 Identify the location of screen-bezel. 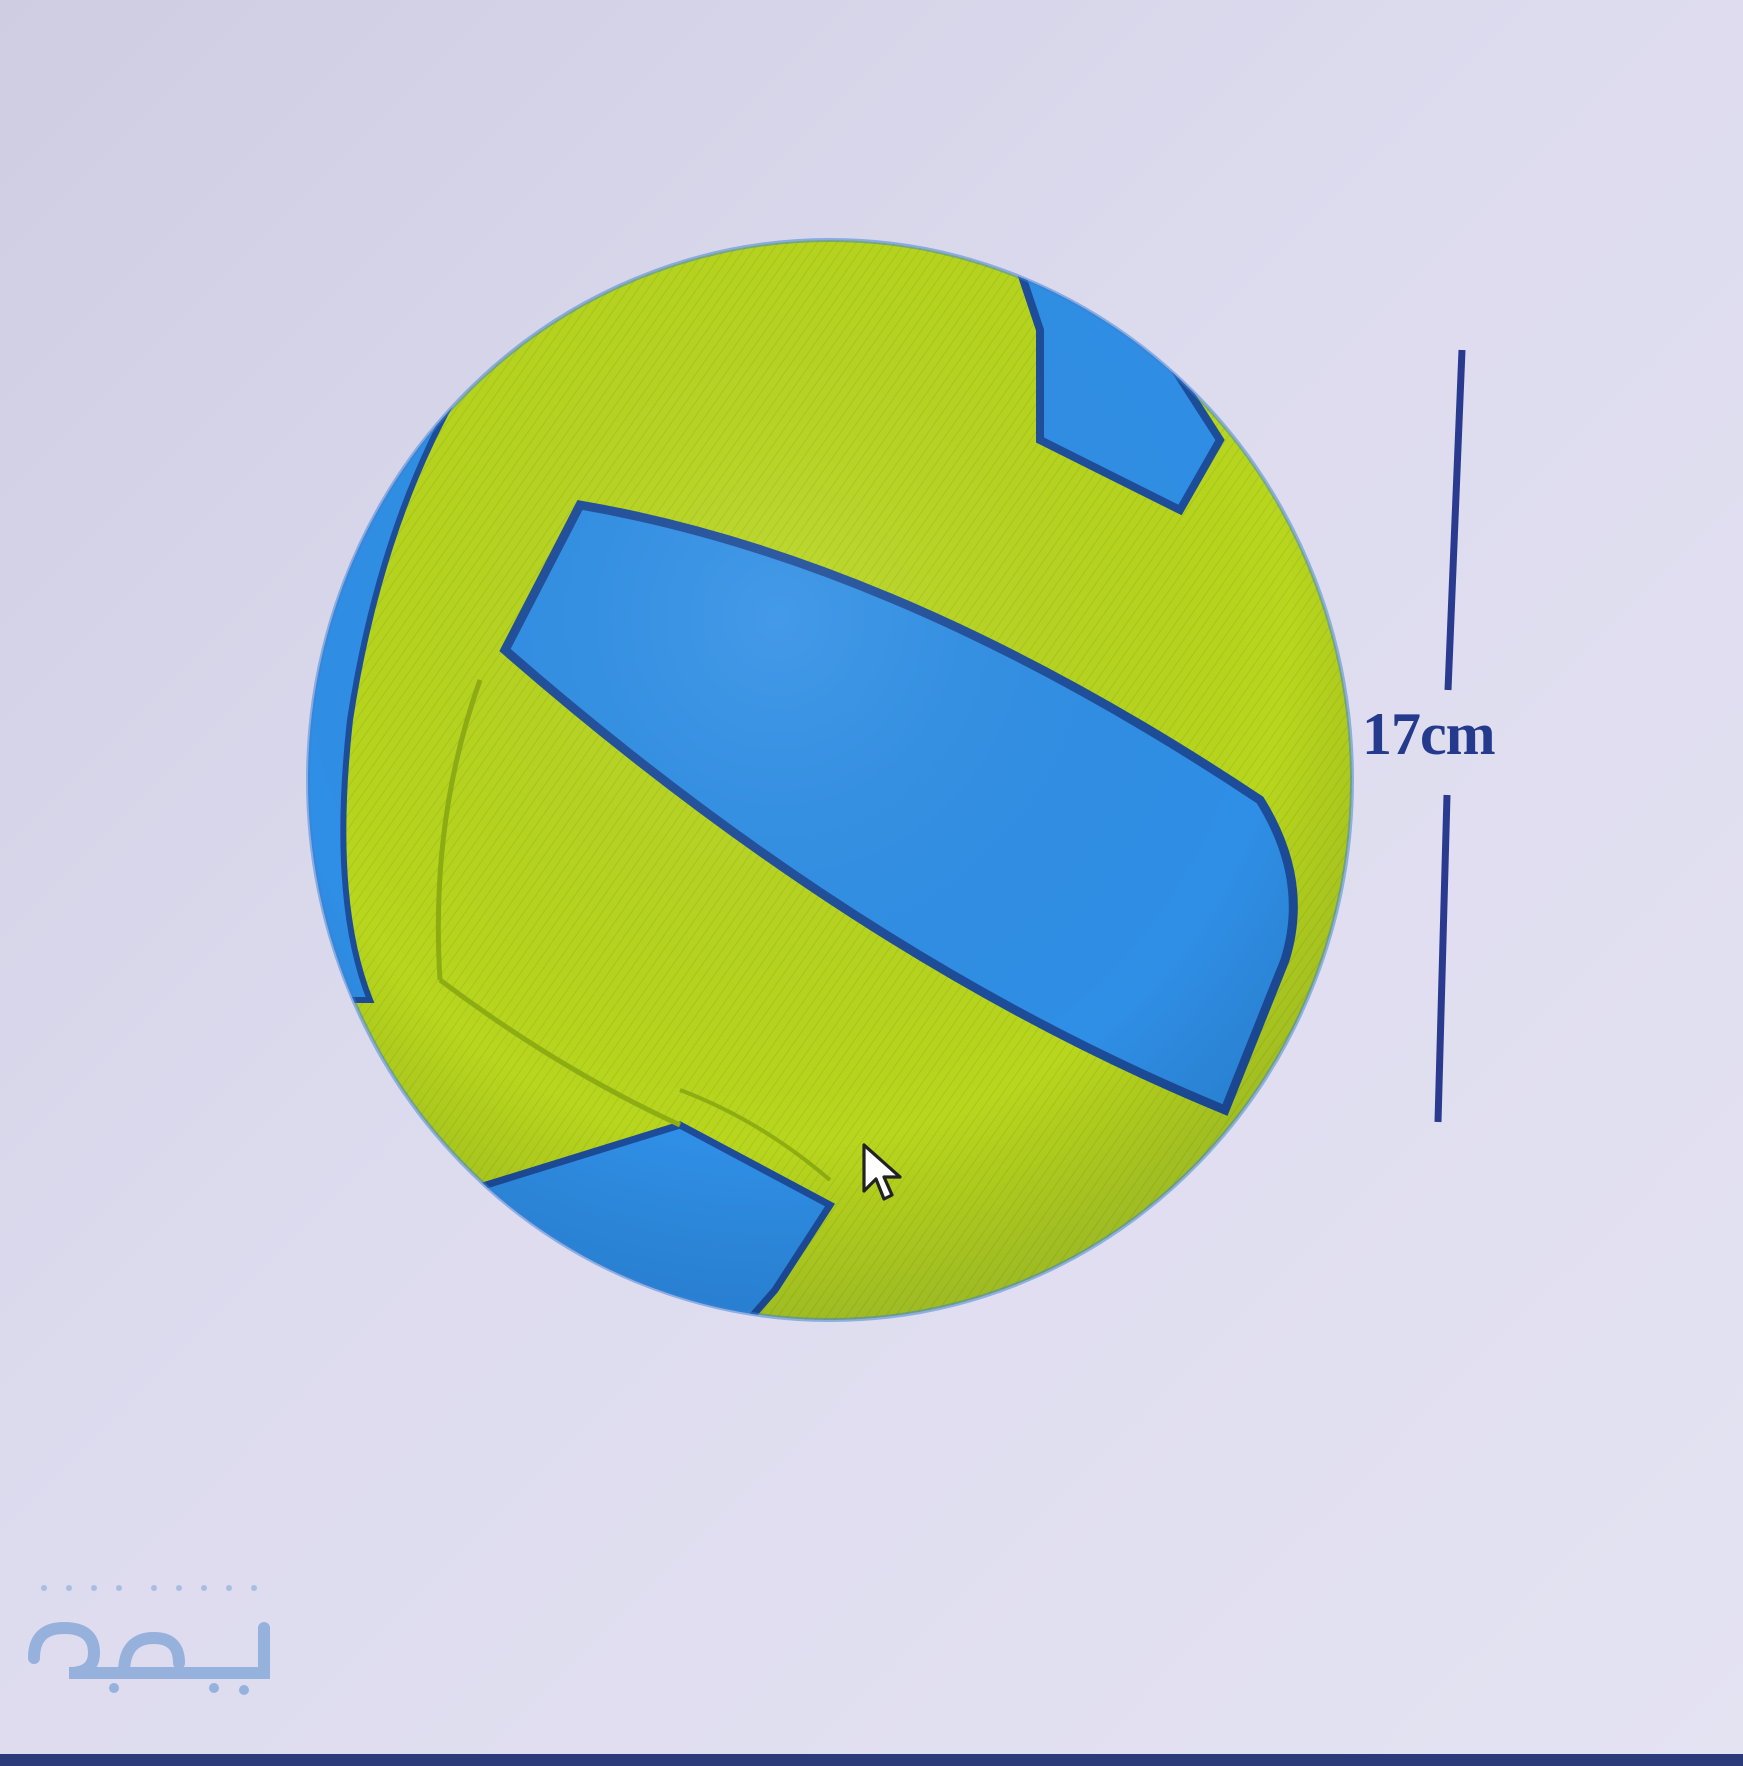
(871, 1760).